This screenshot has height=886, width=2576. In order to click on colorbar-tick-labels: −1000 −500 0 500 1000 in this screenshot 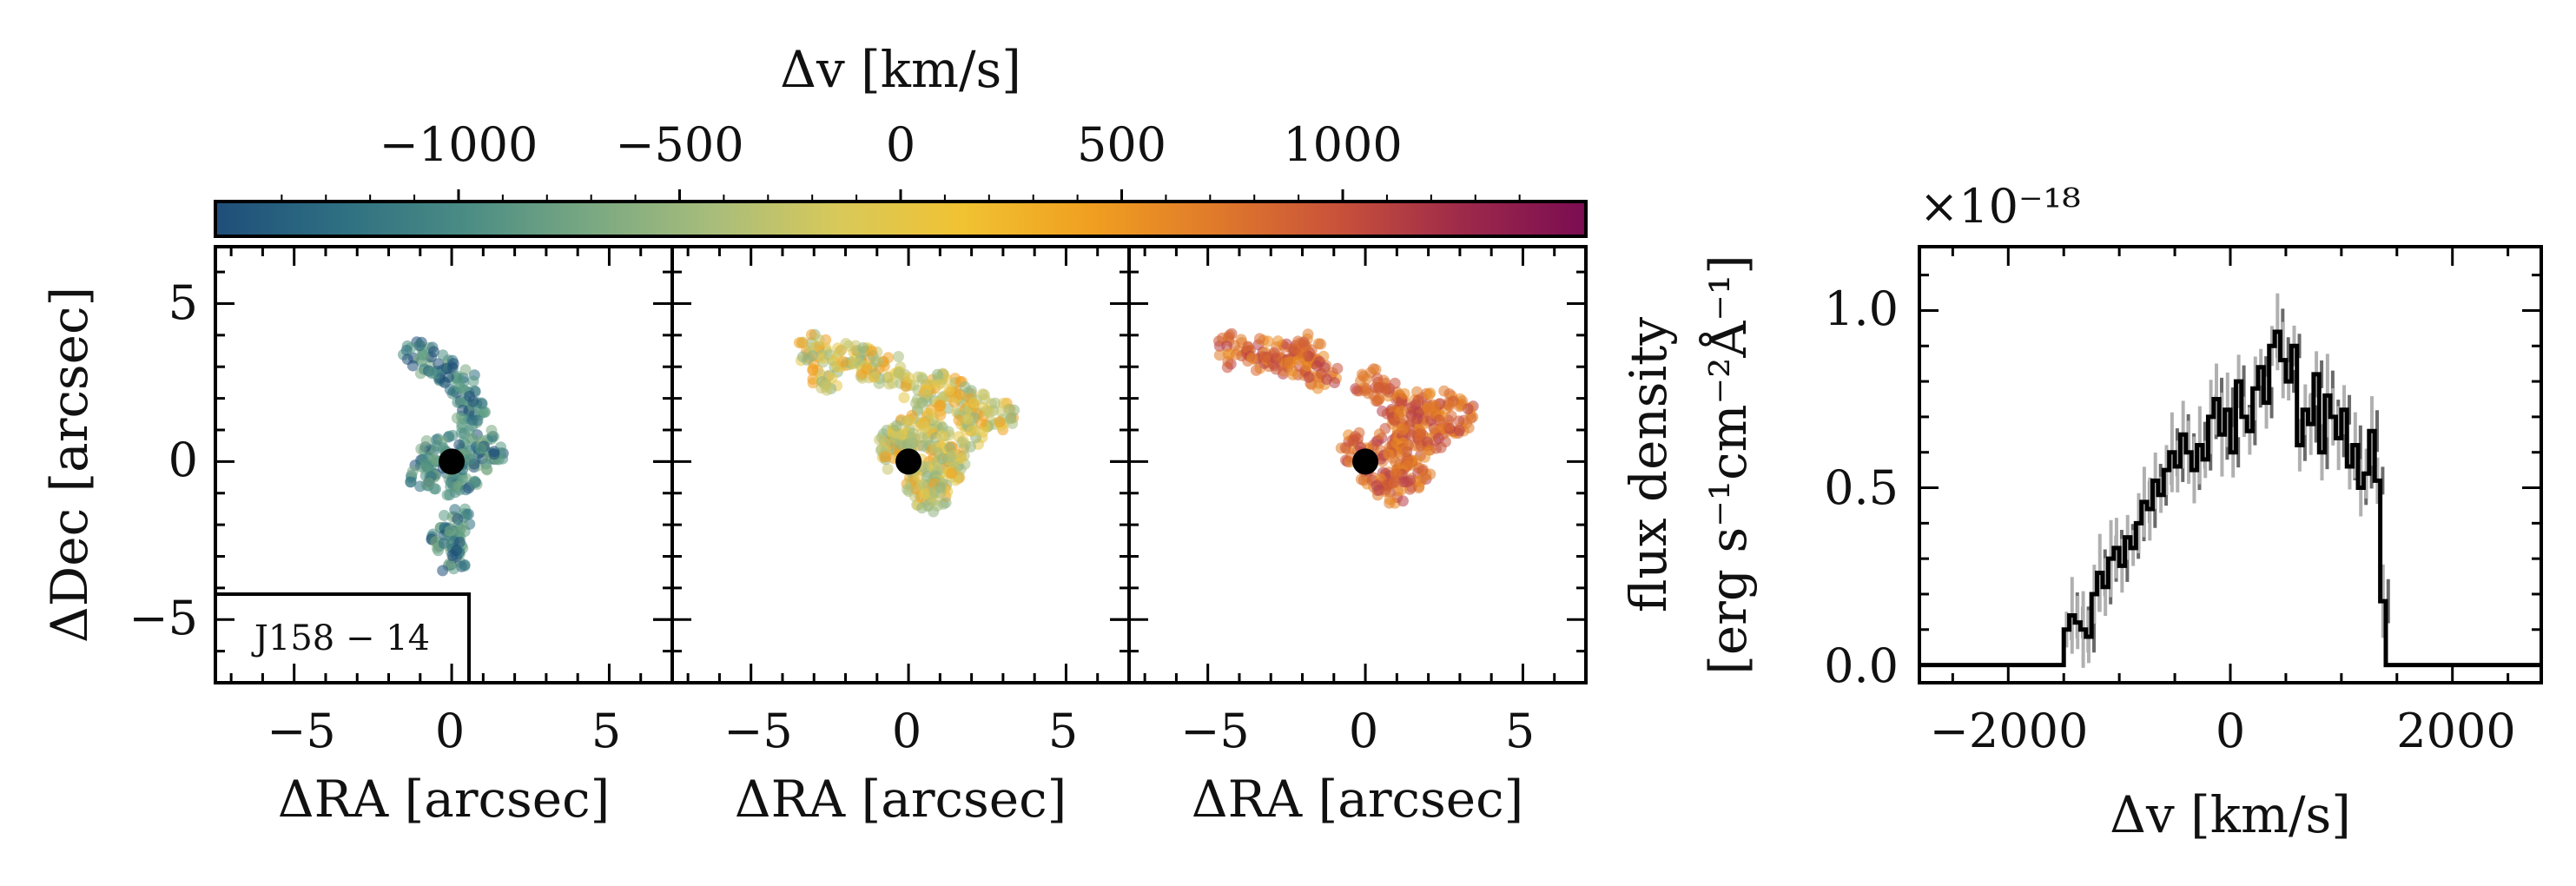, I will do `click(891, 144)`.